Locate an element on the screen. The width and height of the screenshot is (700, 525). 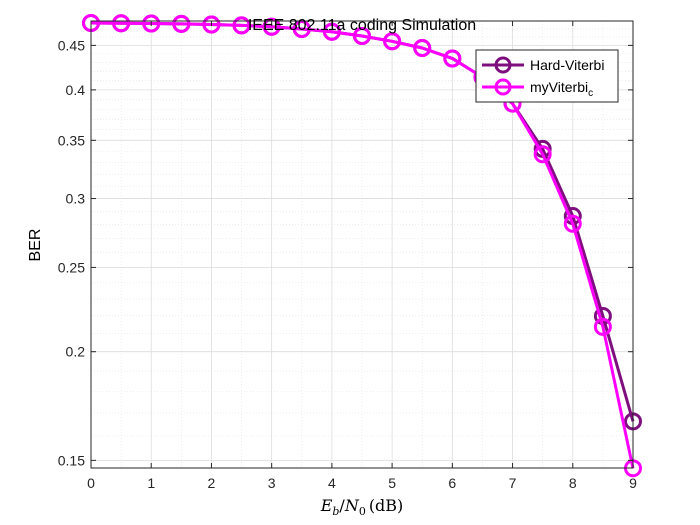
x-axis-label: Eb/N0 (dB) is located at coordinates (362, 507).